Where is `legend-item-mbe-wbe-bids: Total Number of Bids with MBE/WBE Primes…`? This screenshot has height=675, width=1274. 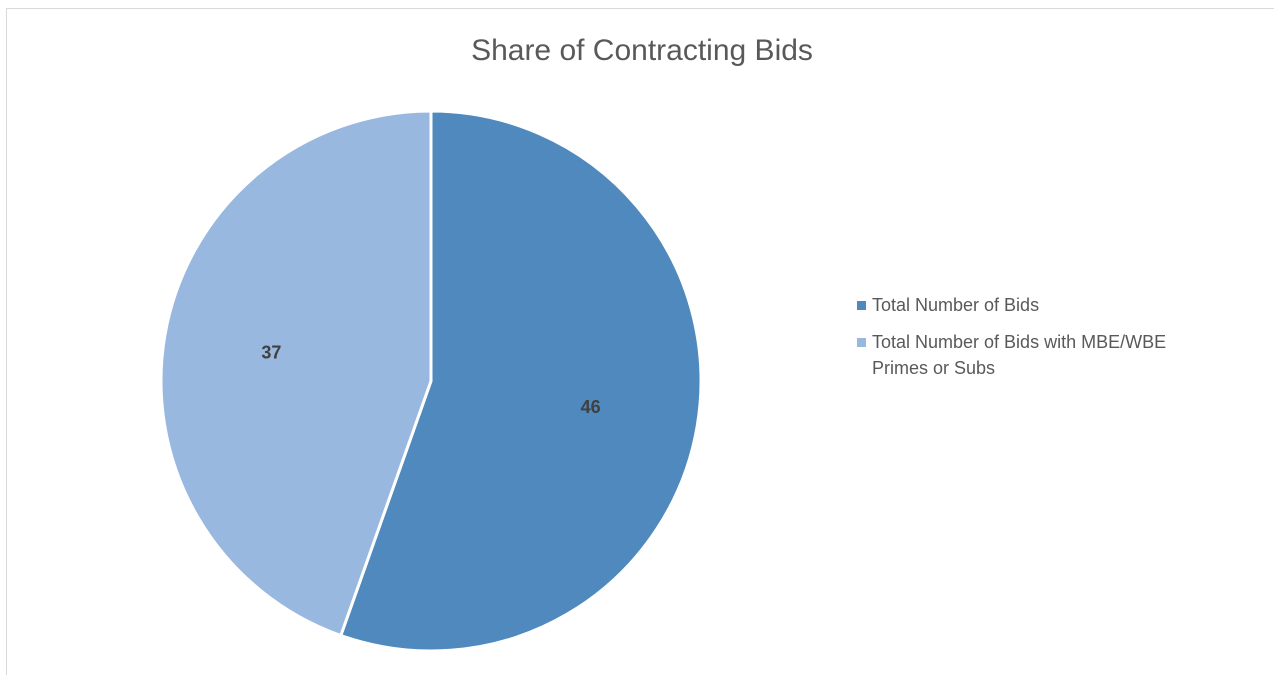 legend-item-mbe-wbe-bids: Total Number of Bids with MBE/WBE Primes… is located at coordinates (1022, 355).